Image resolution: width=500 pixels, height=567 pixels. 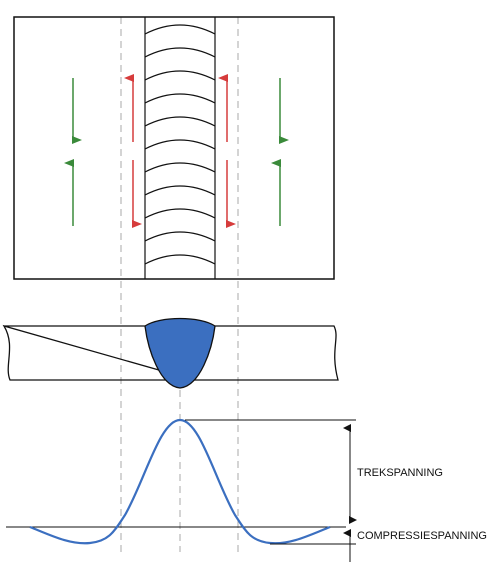 I want to click on stress-arrows, so click(x=176, y=151).